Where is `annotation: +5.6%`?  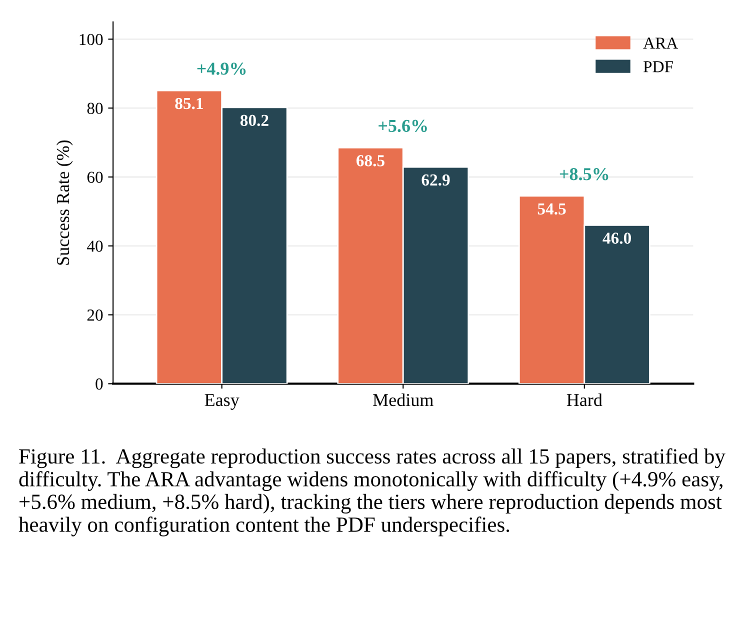 annotation: +5.6% is located at coordinates (402, 126).